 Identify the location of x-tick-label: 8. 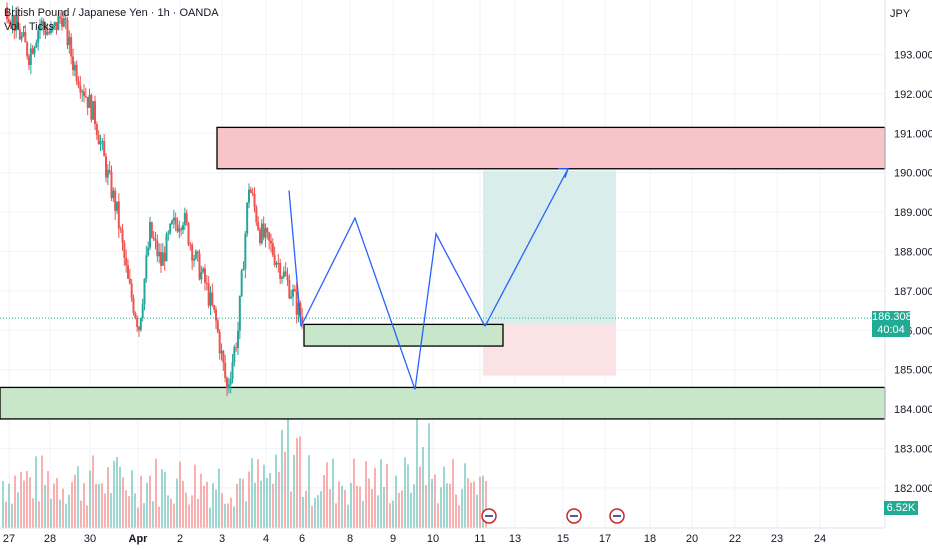
(350, 539).